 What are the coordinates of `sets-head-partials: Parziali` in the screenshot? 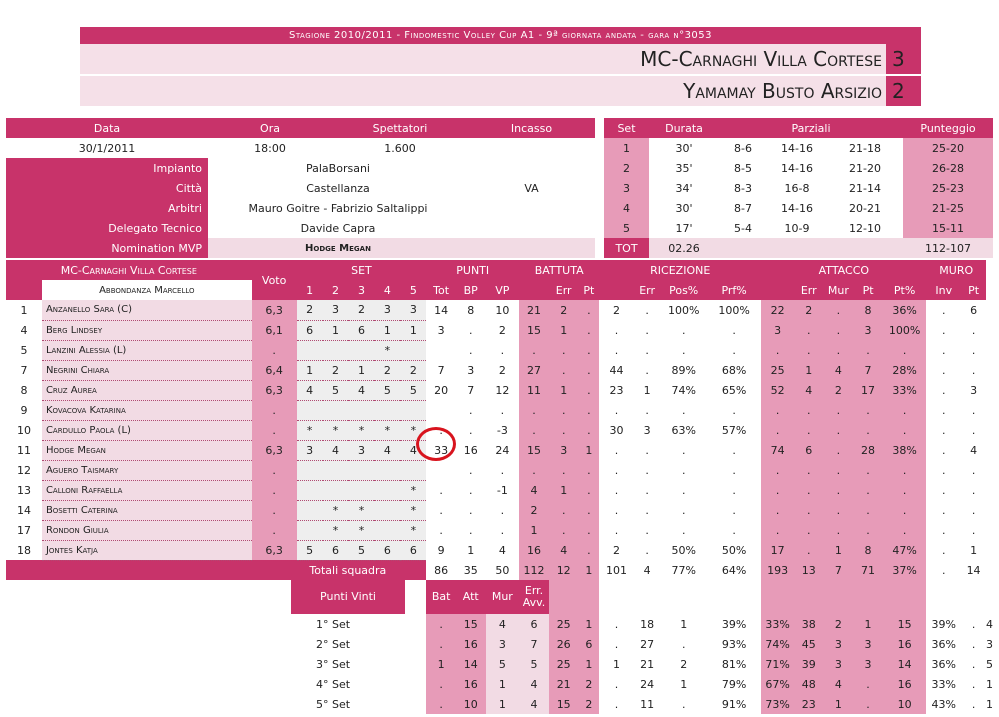 It's located at (811, 128).